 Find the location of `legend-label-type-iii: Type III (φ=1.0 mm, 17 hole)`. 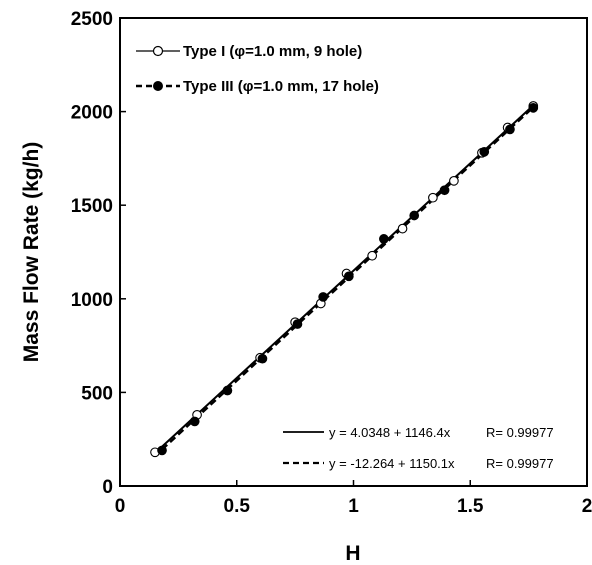

legend-label-type-iii: Type III (φ=1.0 mm, 17 hole) is located at coordinates (281, 86).